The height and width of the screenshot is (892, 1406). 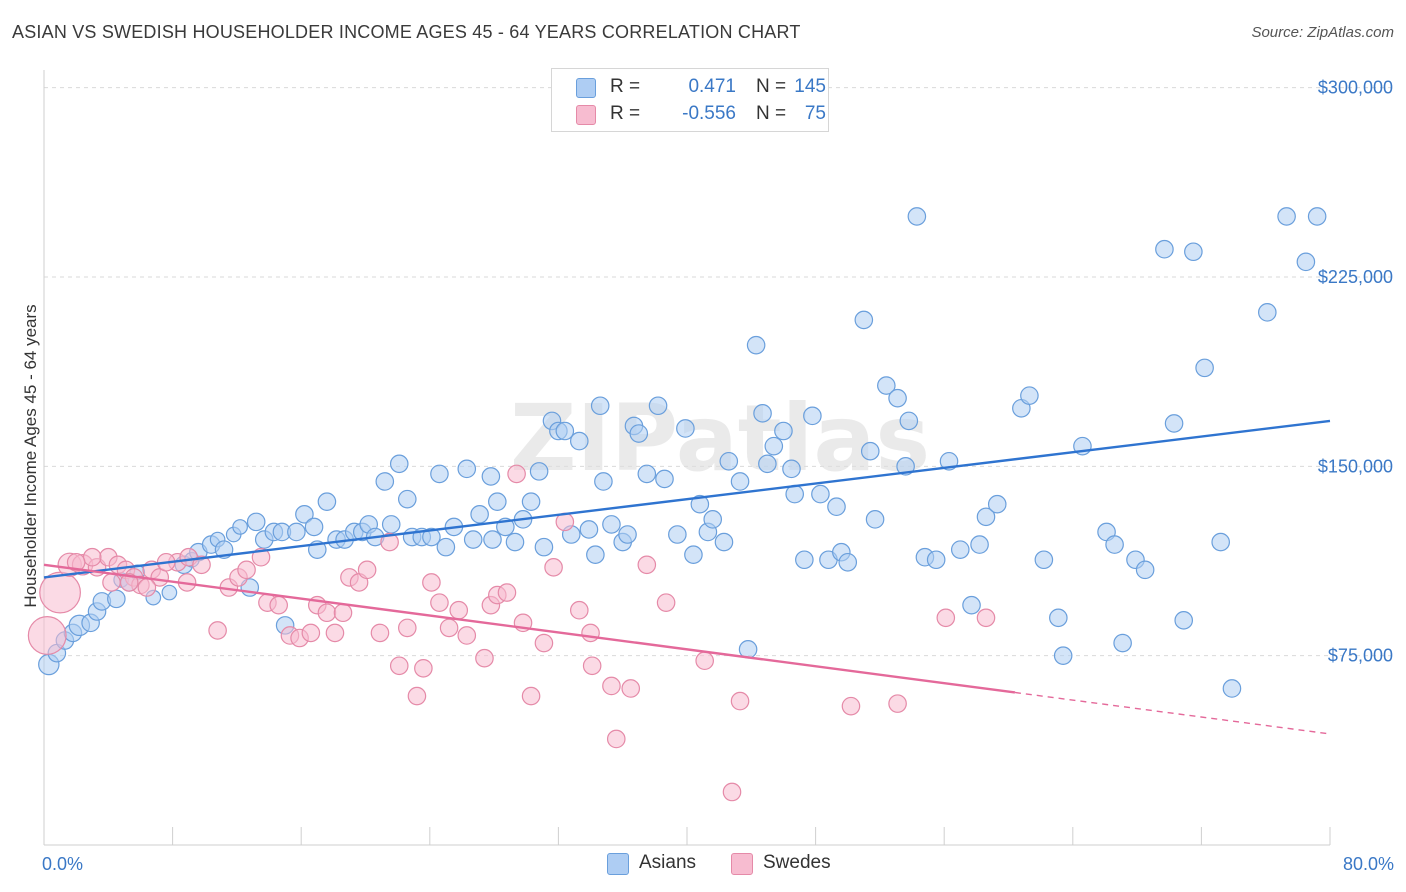 What do you see at coordinates (586, 88) in the screenshot?
I see `asians-swatch` at bounding box center [586, 88].